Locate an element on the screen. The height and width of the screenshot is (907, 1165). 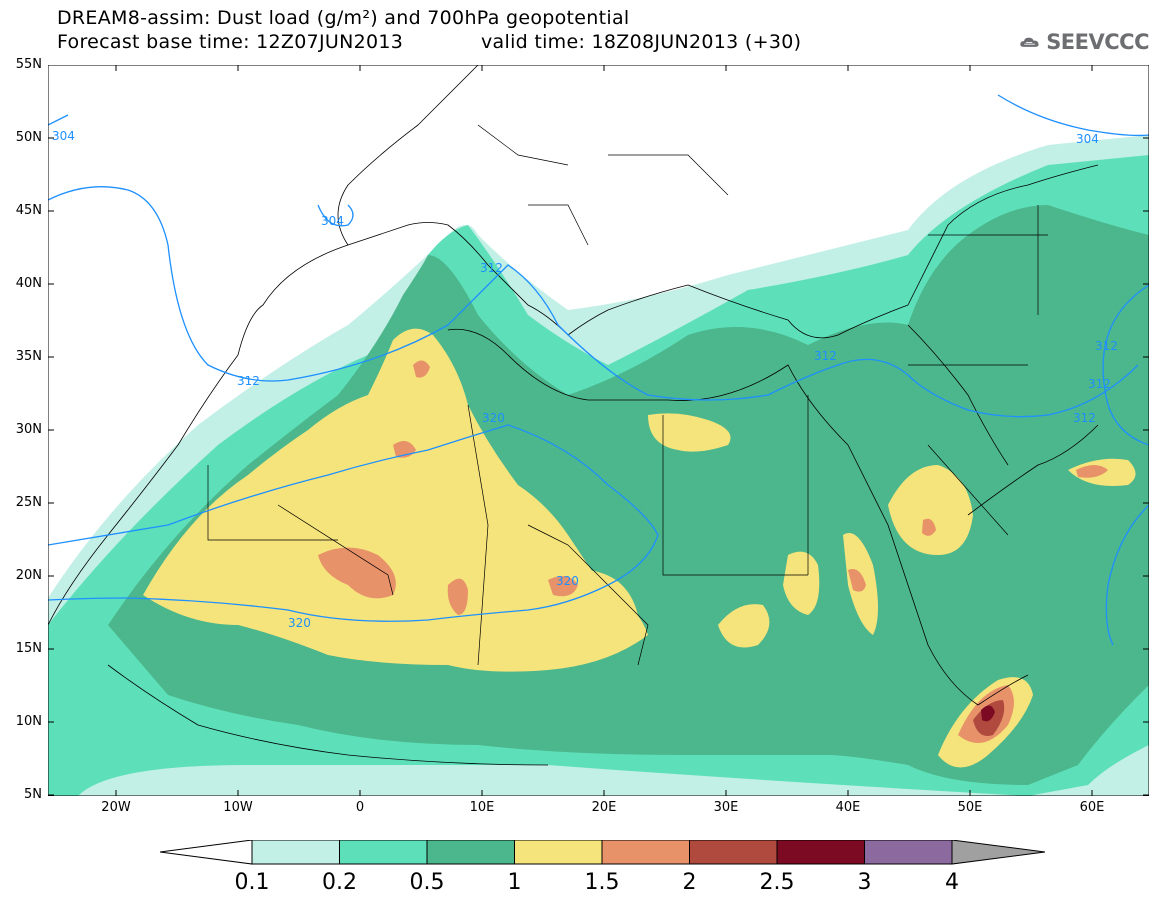
lon-label: 30E is located at coordinates (726, 807).